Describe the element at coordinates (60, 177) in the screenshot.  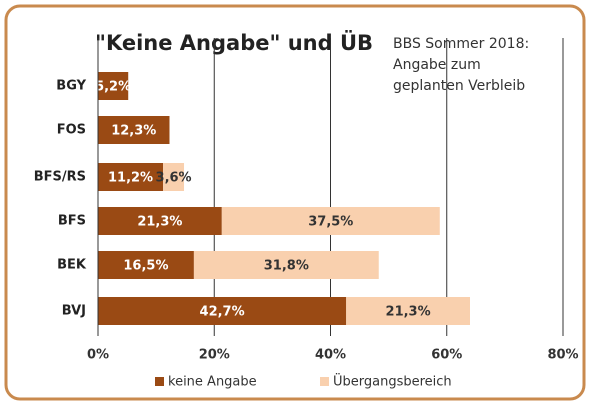
I see `y-tick-label: BFS/RS` at that location.